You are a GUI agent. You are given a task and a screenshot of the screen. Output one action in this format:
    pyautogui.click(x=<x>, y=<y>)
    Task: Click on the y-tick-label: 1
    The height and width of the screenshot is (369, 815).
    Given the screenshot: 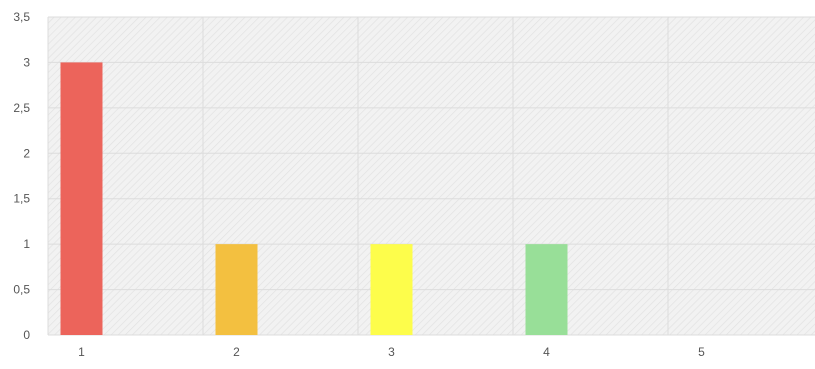 What is the action you would take?
    pyautogui.click(x=26, y=244)
    